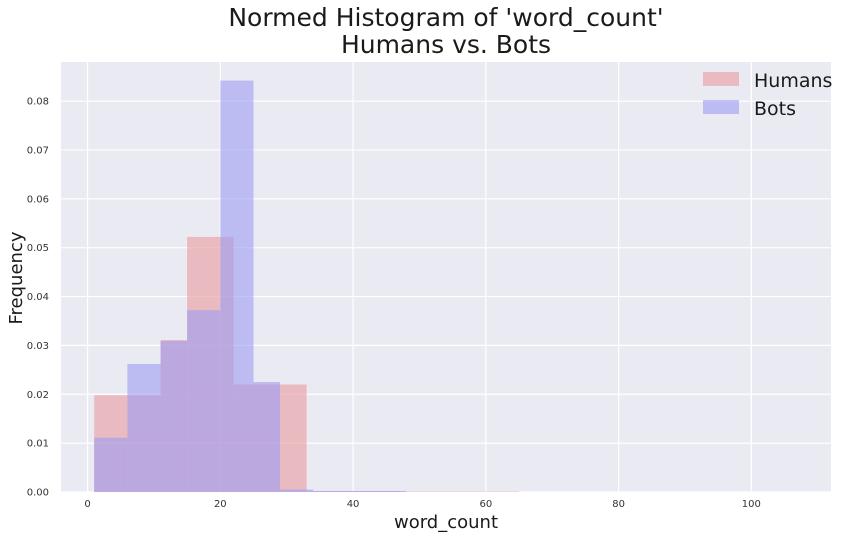  I want to click on bar-humans, so click(293, 438).